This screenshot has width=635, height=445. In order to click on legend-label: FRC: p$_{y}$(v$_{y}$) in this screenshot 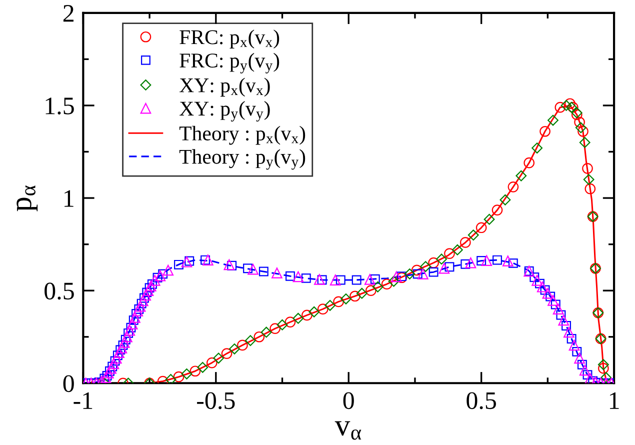, I will do `click(230, 63)`.